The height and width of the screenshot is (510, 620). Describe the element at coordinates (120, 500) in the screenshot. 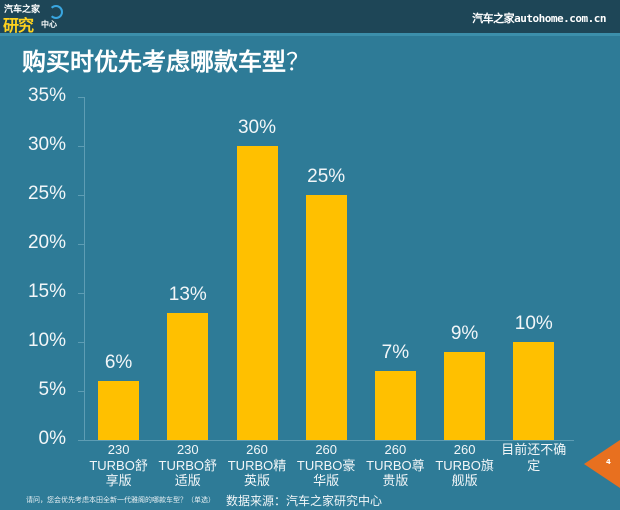

I see `survey-question: 请问，您会优先考虑本田全新一代雅阁的哪款车型？（单选）` at that location.